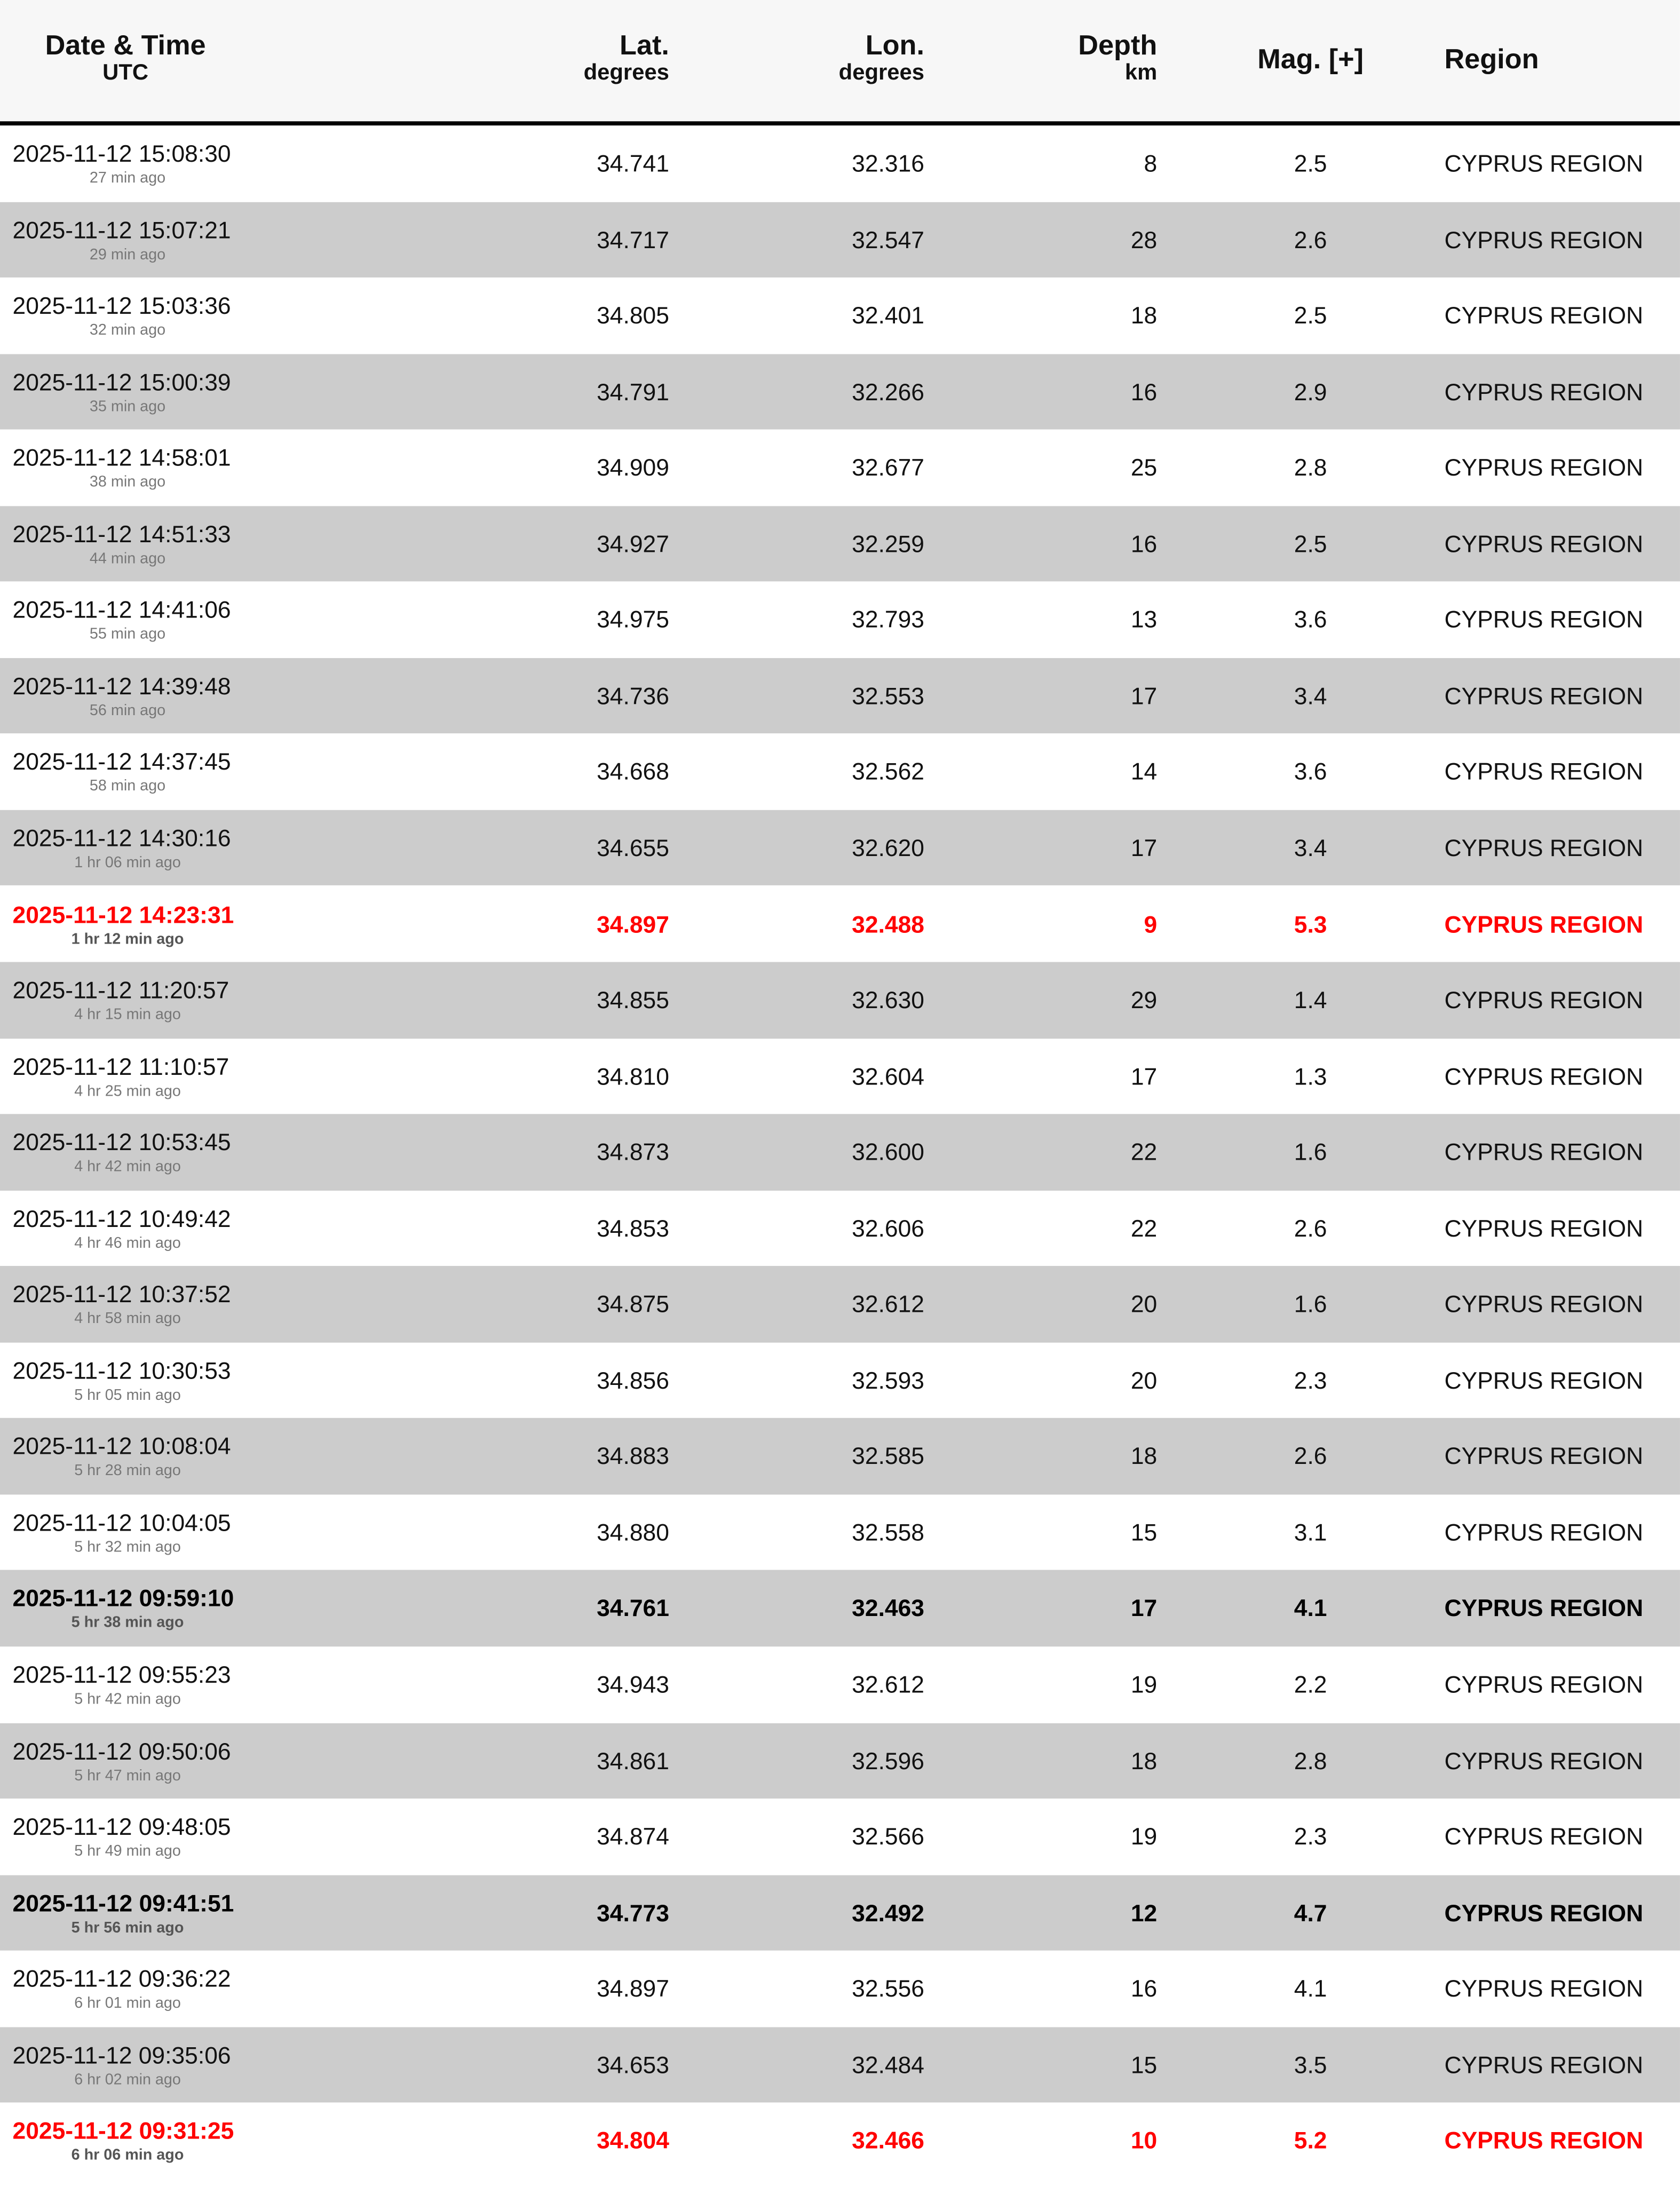  Describe the element at coordinates (1310, 1533) in the screenshot. I see `magnitude-cell: 3.1` at that location.